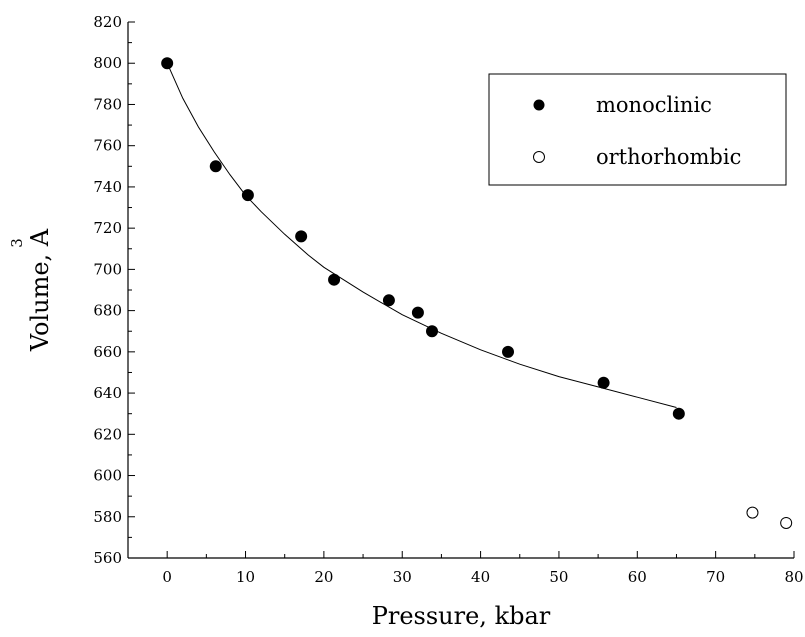  I want to click on y-tick-label: 700, so click(107, 269).